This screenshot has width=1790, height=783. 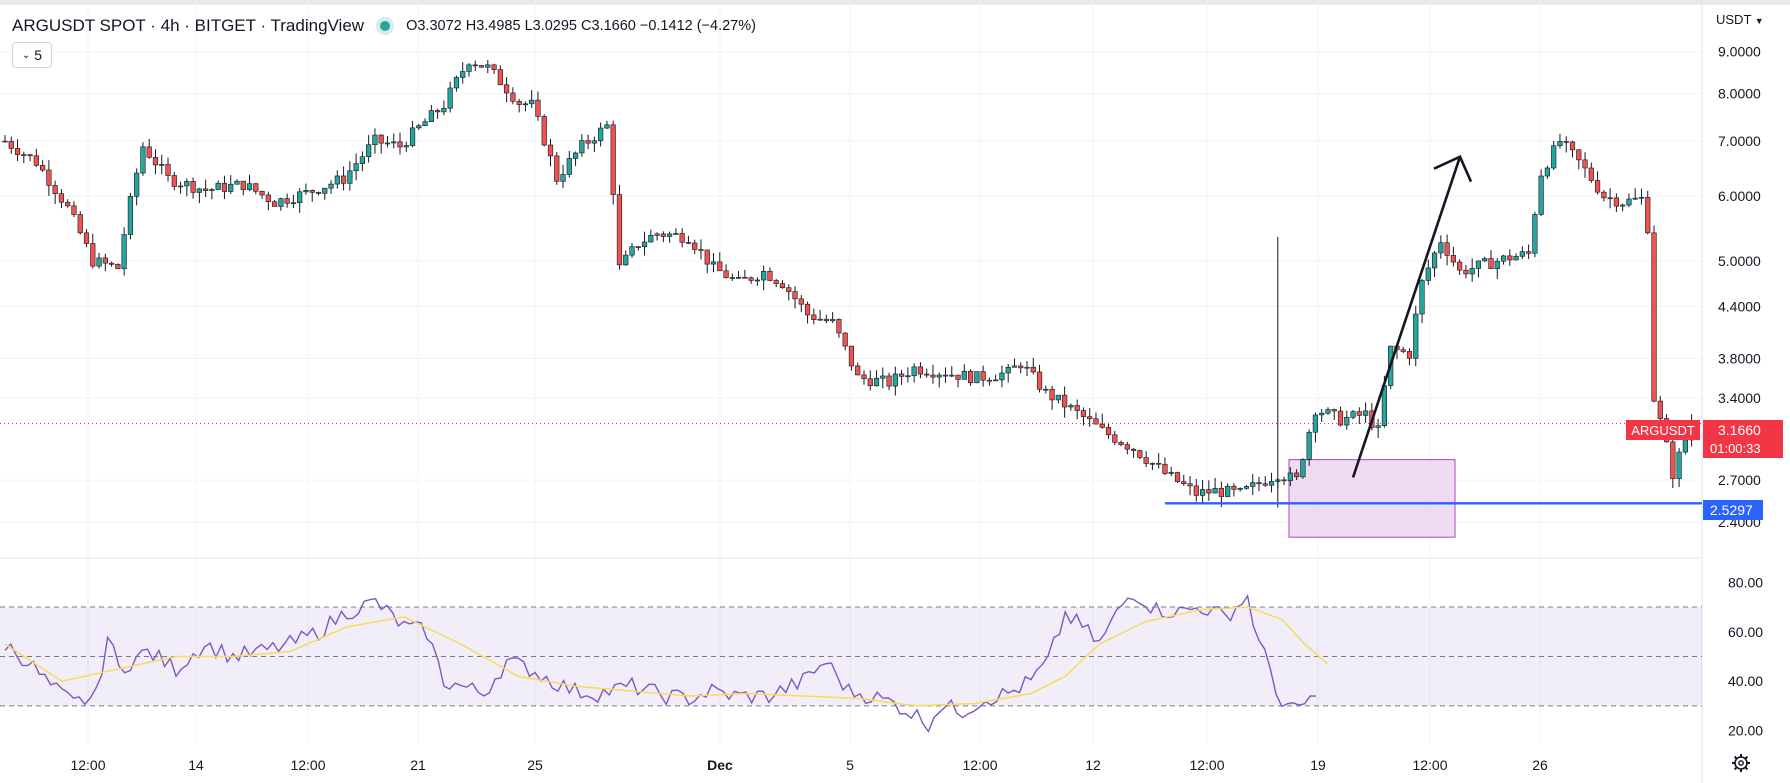 I want to click on currency-label: USDT, so click(x=1734, y=19).